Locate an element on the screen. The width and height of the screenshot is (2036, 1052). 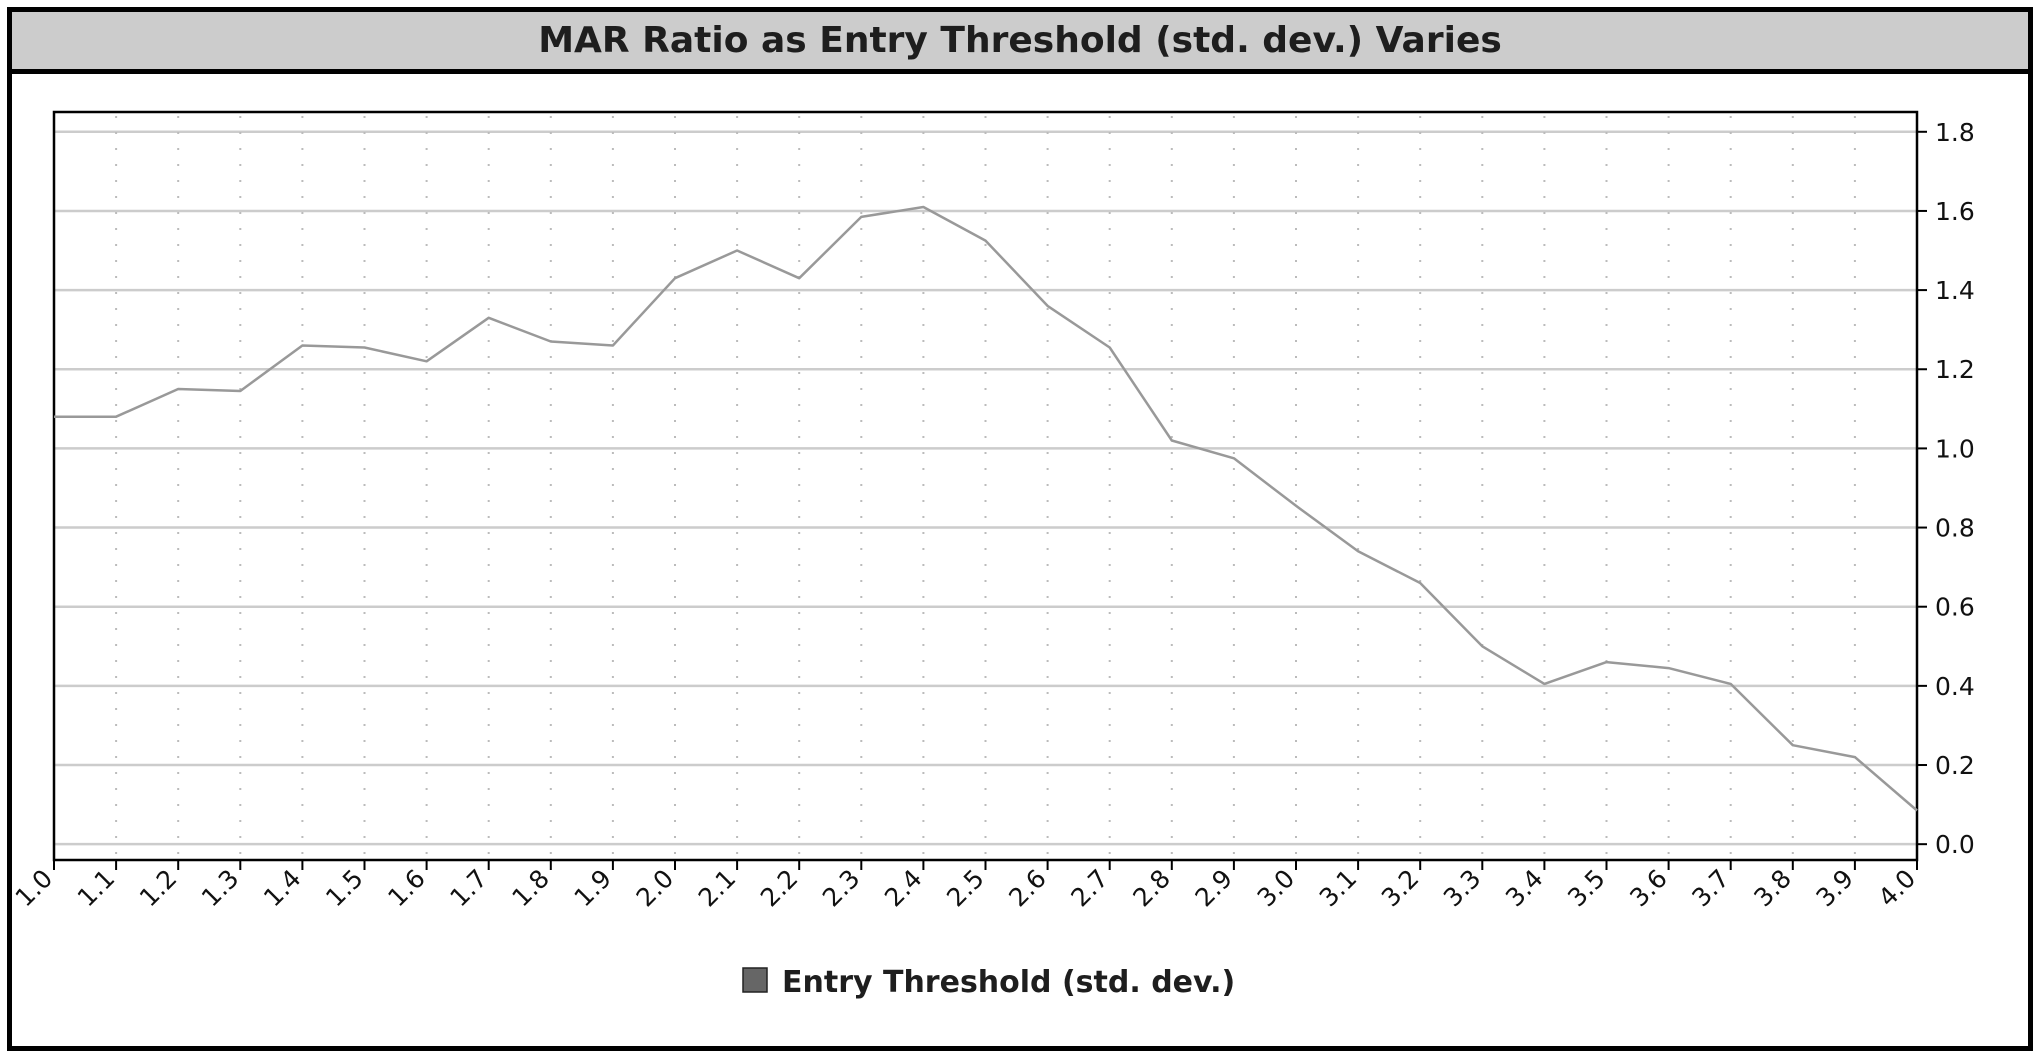
y-tick-label: 1.6 is located at coordinates (1955, 211).